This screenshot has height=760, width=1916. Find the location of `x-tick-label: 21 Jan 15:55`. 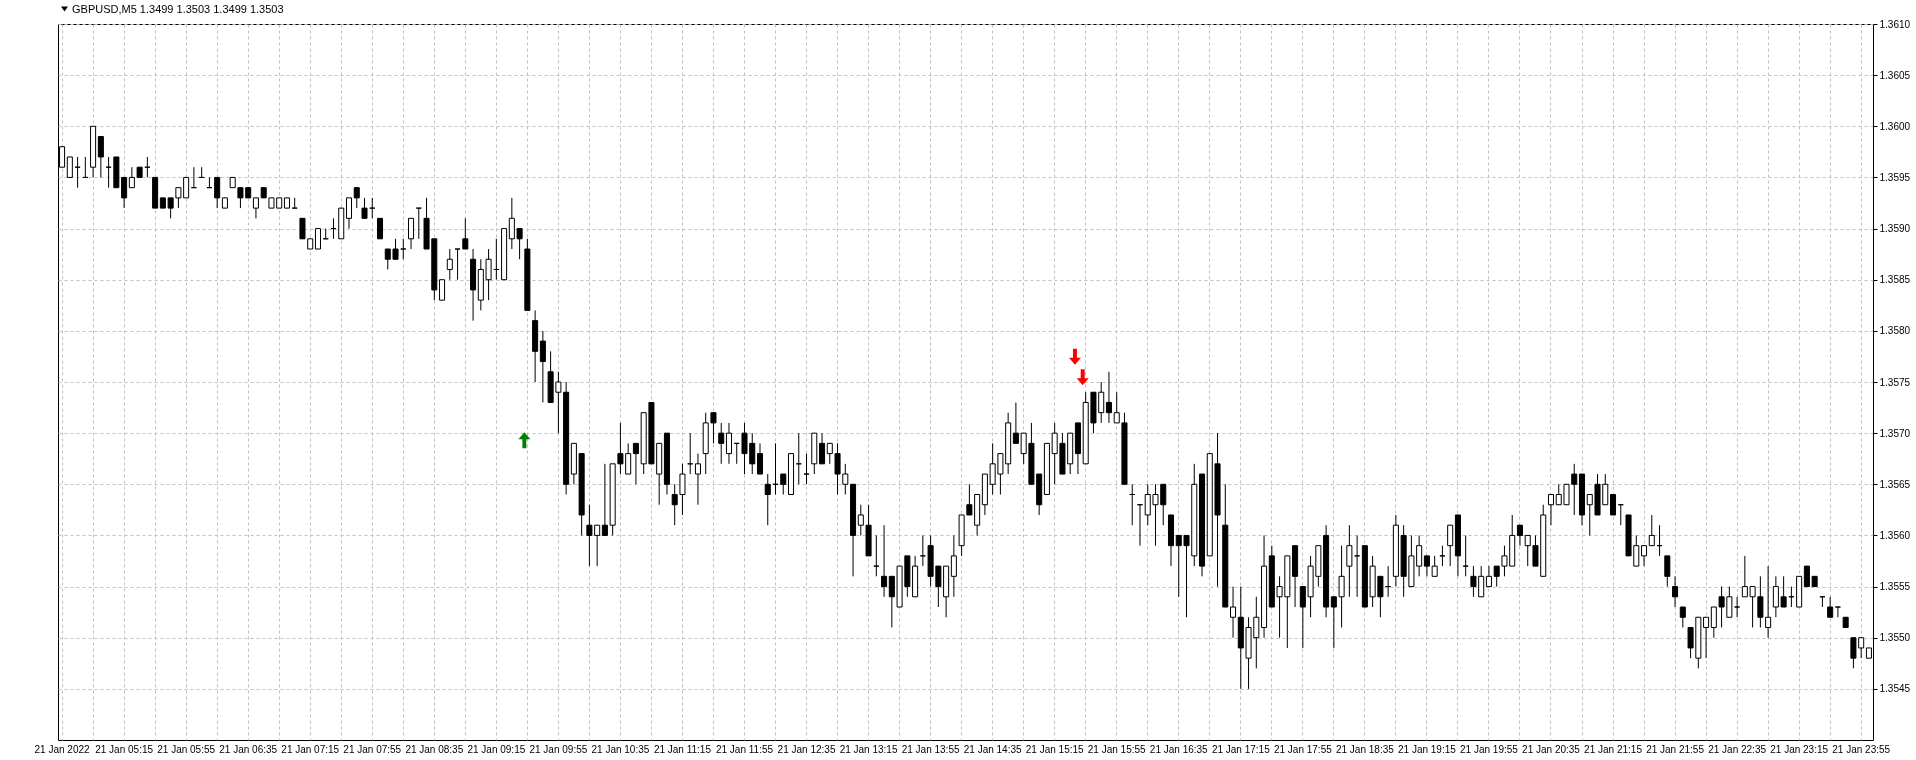

x-tick-label: 21 Jan 15:55 is located at coordinates (1117, 749).